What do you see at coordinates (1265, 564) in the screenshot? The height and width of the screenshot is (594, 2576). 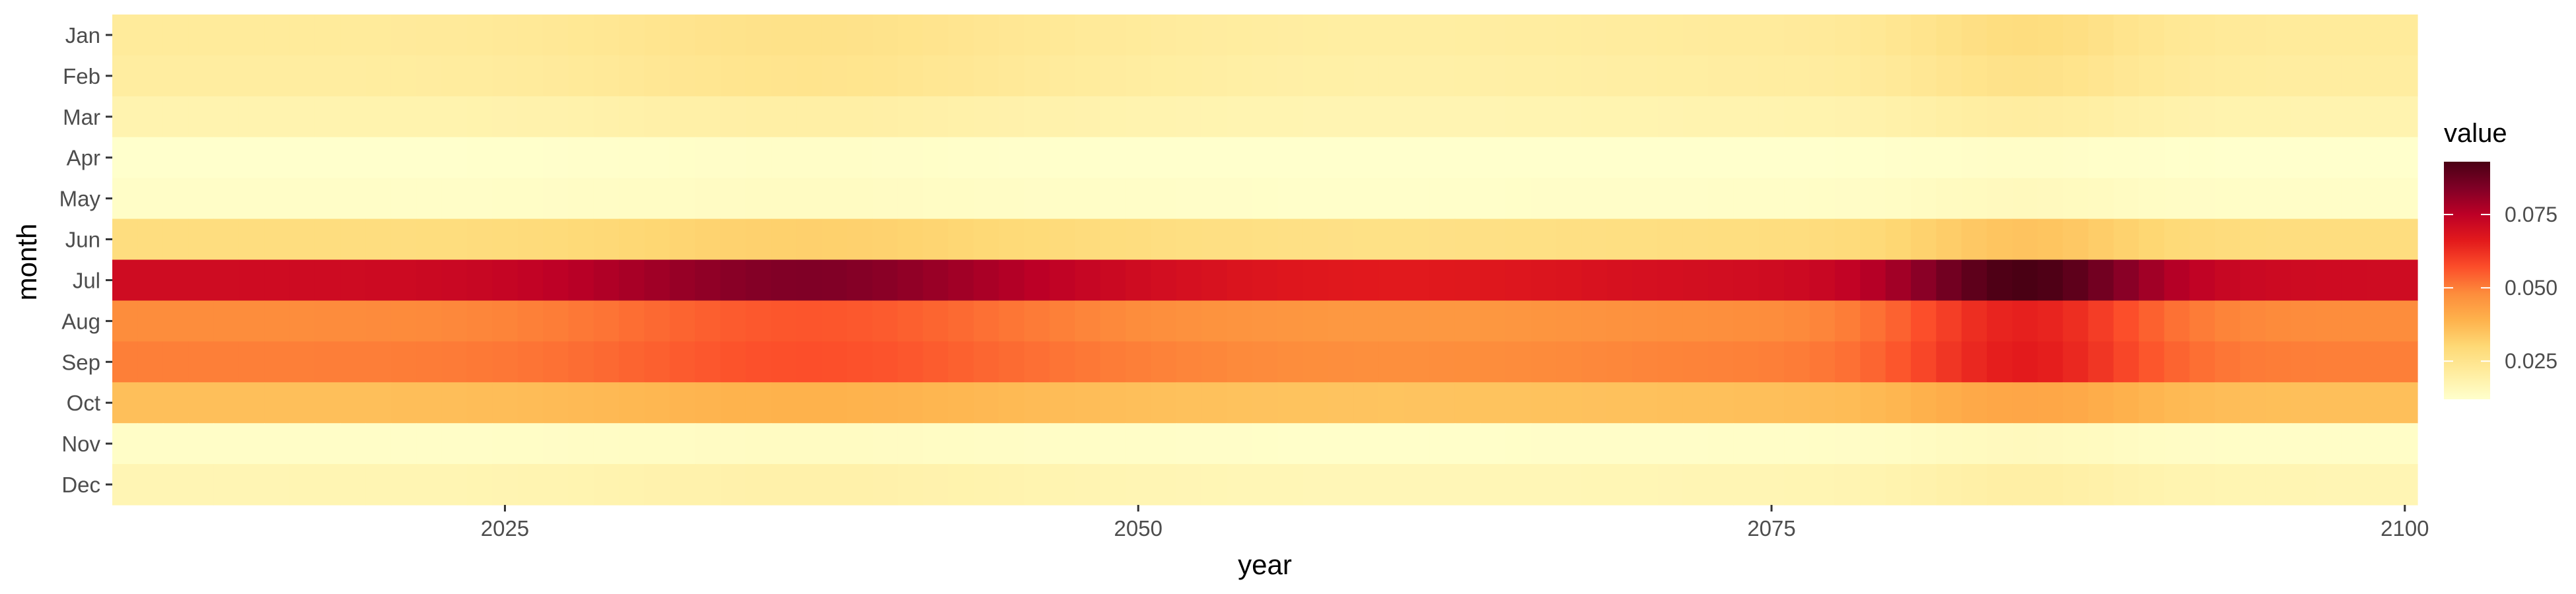 I see `x-axis-title: year` at bounding box center [1265, 564].